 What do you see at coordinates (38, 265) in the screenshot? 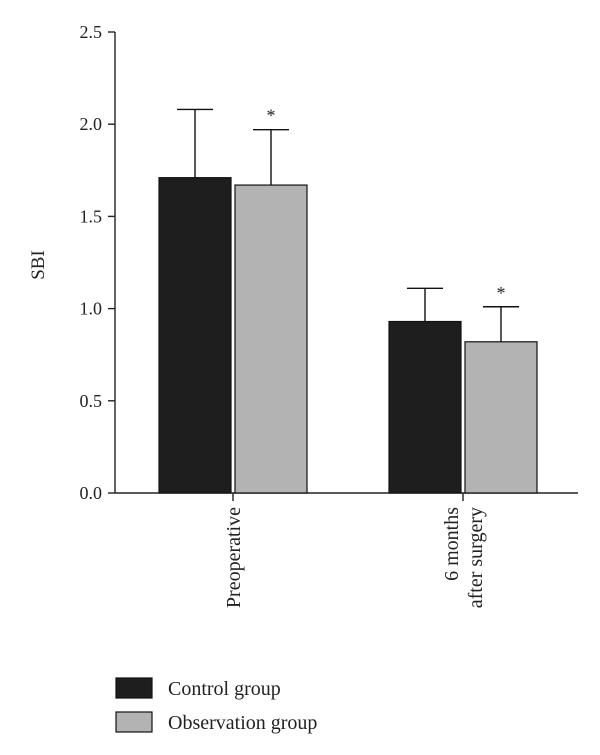
I see `y-axis-title: SBI` at bounding box center [38, 265].